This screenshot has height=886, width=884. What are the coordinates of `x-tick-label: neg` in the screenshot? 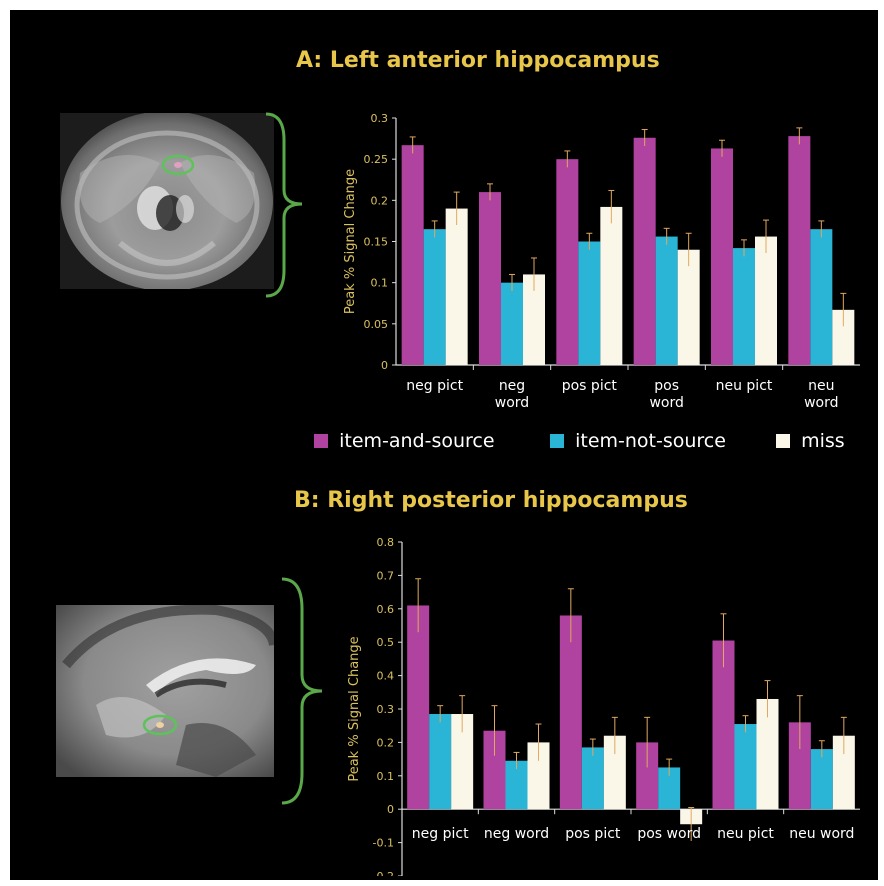 It's located at (512, 386).